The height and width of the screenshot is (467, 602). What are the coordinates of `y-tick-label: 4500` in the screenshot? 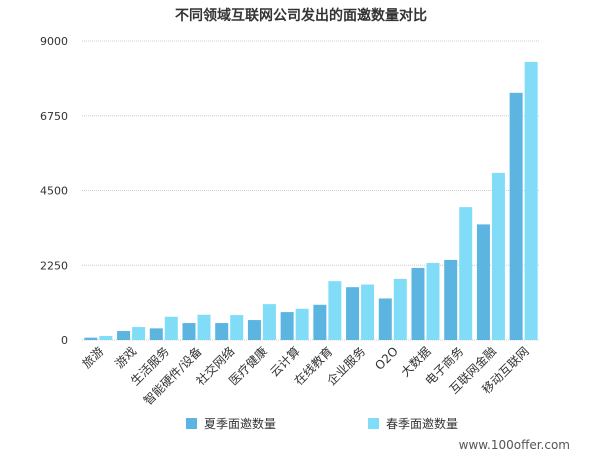 It's located at (54, 191).